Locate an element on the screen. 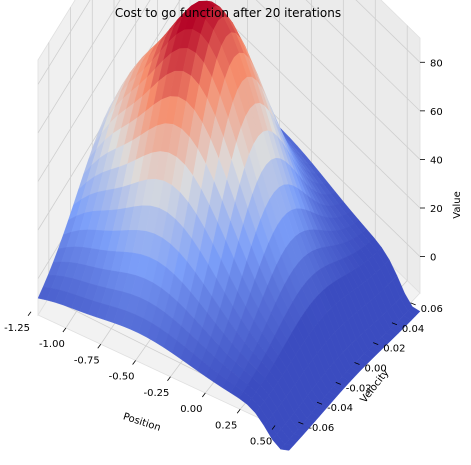 This screenshot has height=465, width=471. surface-patch is located at coordinates (287, 447).